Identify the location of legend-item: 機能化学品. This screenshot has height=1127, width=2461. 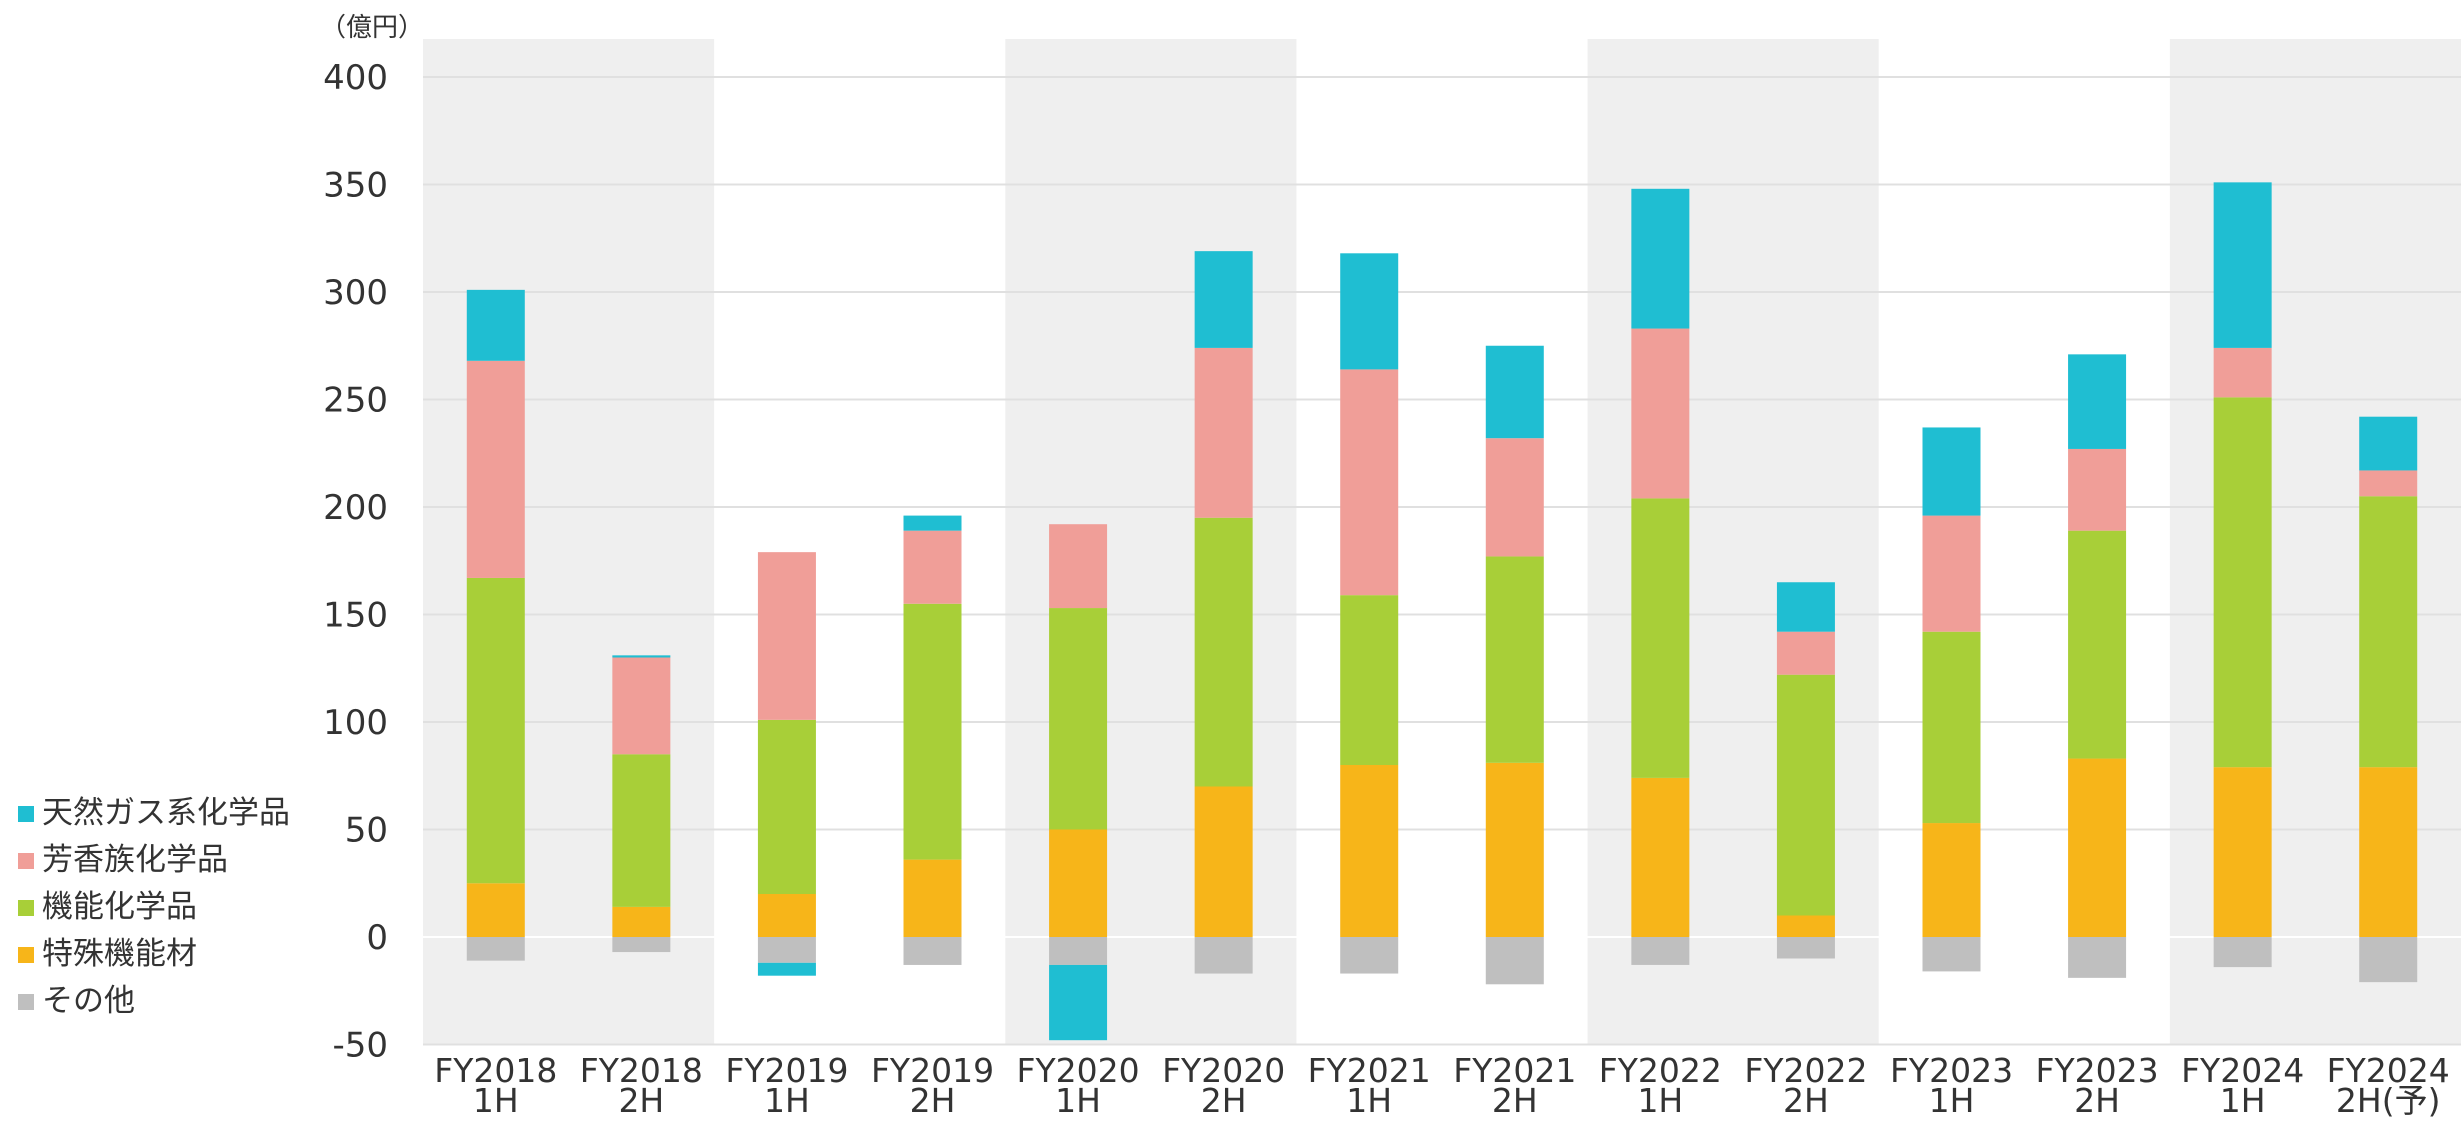
(154, 907).